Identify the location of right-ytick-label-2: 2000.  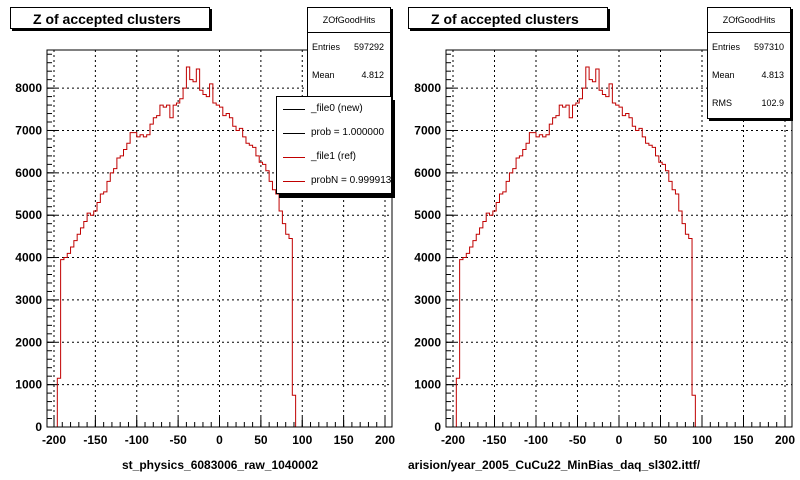
(427, 342).